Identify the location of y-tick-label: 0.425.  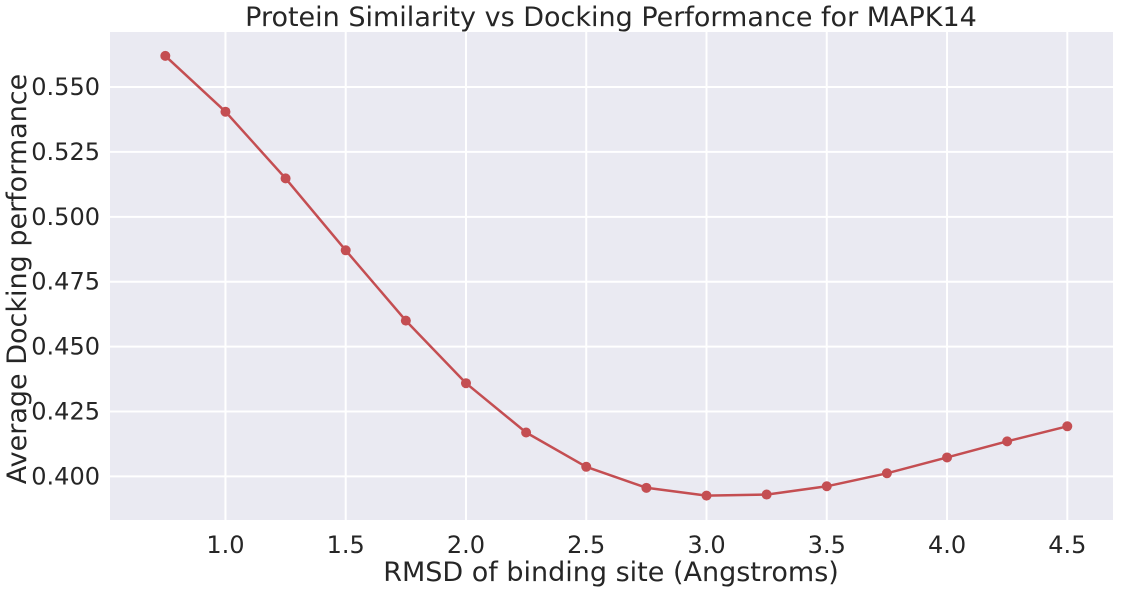
(65, 411).